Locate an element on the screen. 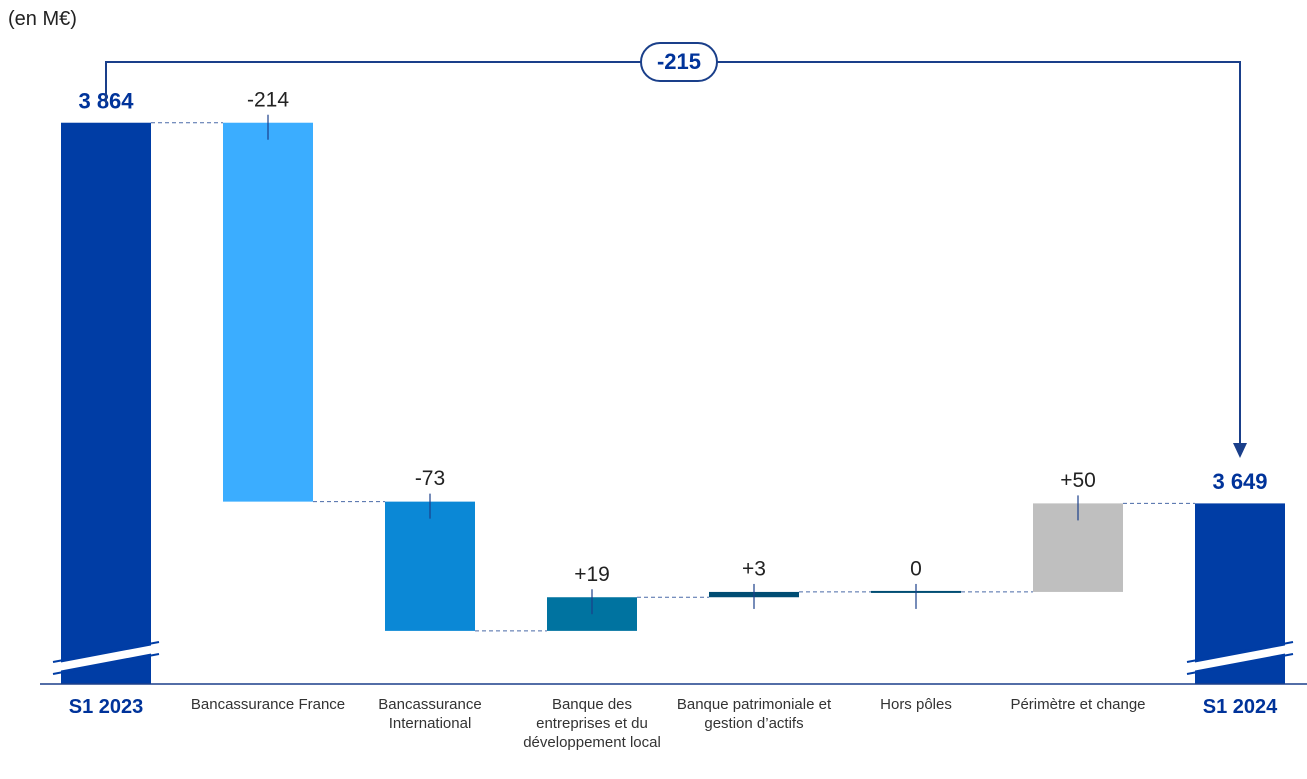 The image size is (1307, 779). category-label: Hors pôles is located at coordinates (916, 704).